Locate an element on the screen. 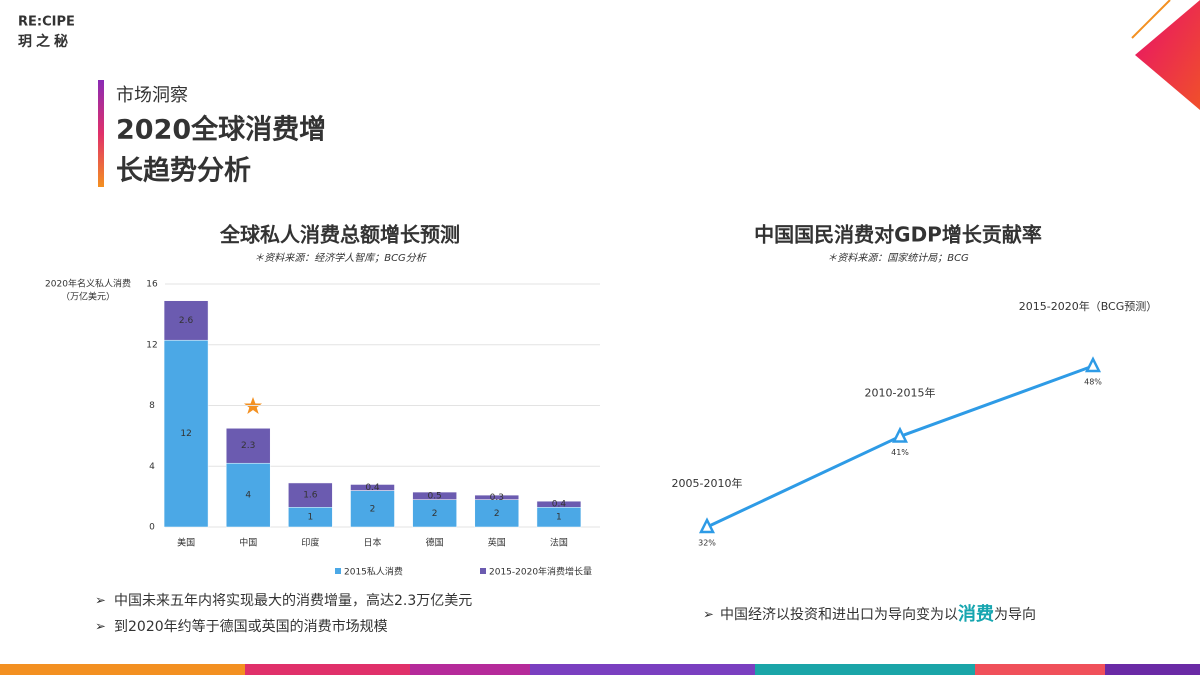 The height and width of the screenshot is (675, 1200). bullet-text: 到2020年约等于德国或英国的消费市场规模 is located at coordinates (251, 626).